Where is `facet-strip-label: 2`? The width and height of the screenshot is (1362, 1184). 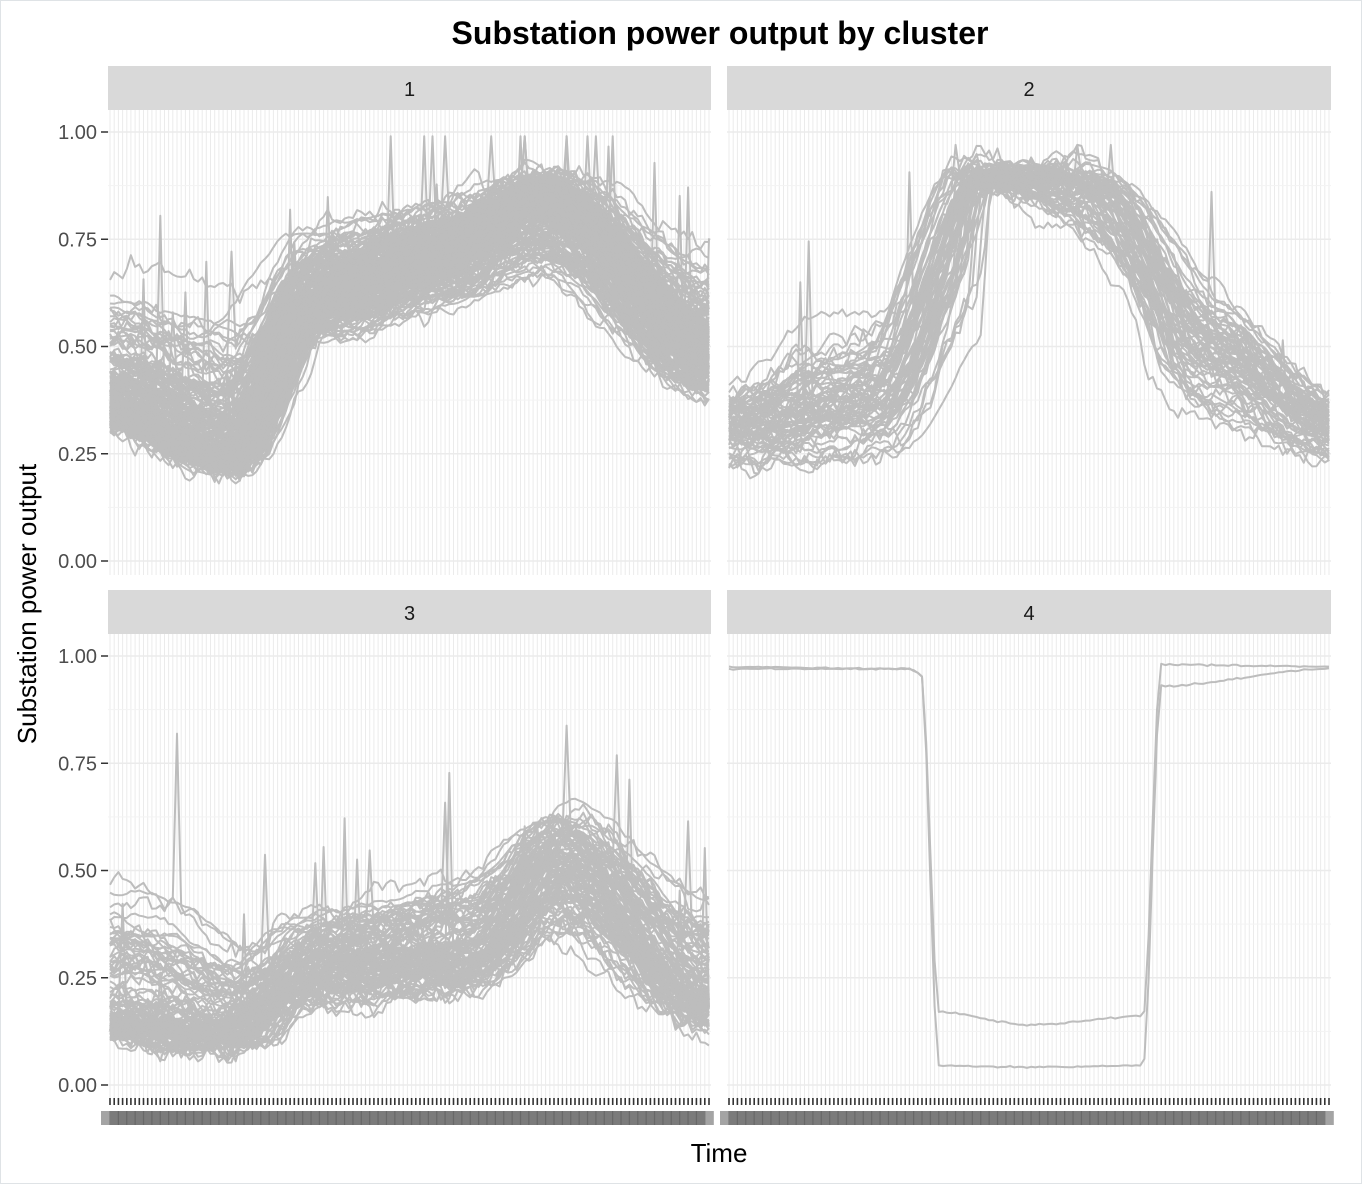
facet-strip-label: 2 is located at coordinates (1028, 90).